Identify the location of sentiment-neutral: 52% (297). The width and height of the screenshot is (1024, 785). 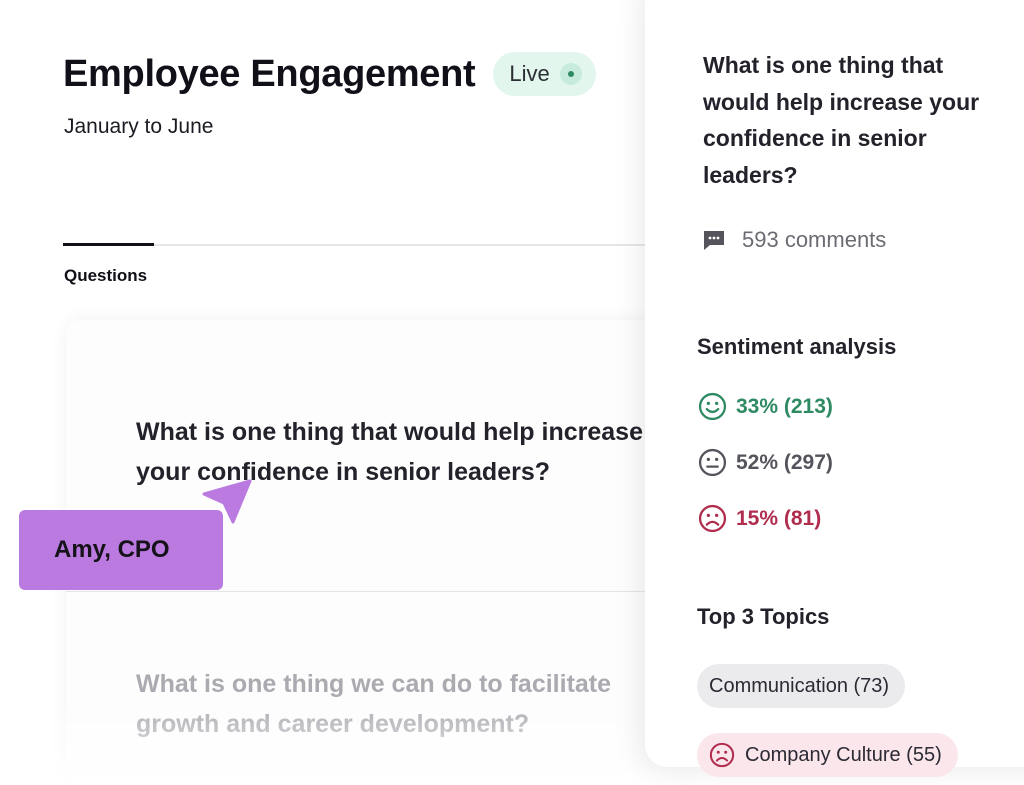
(765, 462).